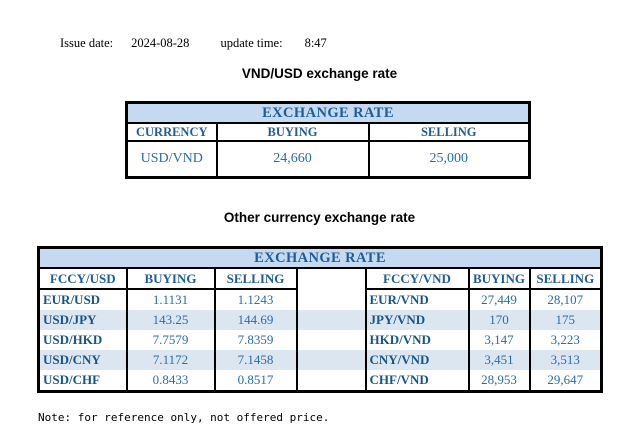  I want to click on vnd-buying-cell: 3,451, so click(499, 360).